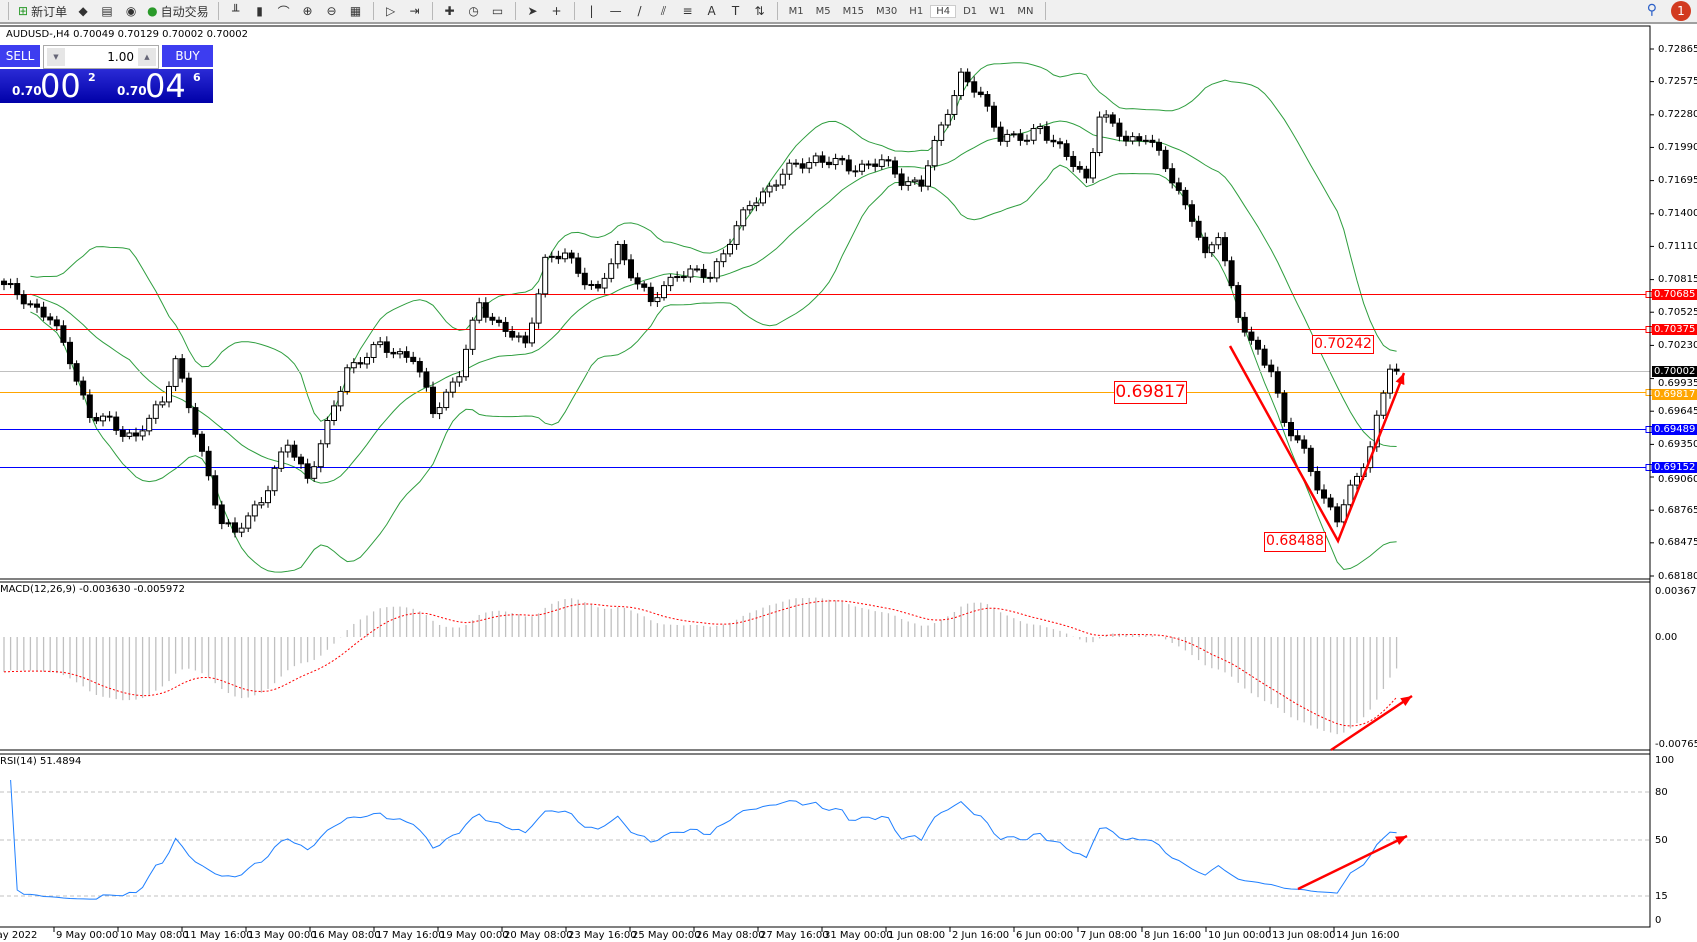  What do you see at coordinates (886, 11) in the screenshot?
I see `timeframe-m30: M30` at bounding box center [886, 11].